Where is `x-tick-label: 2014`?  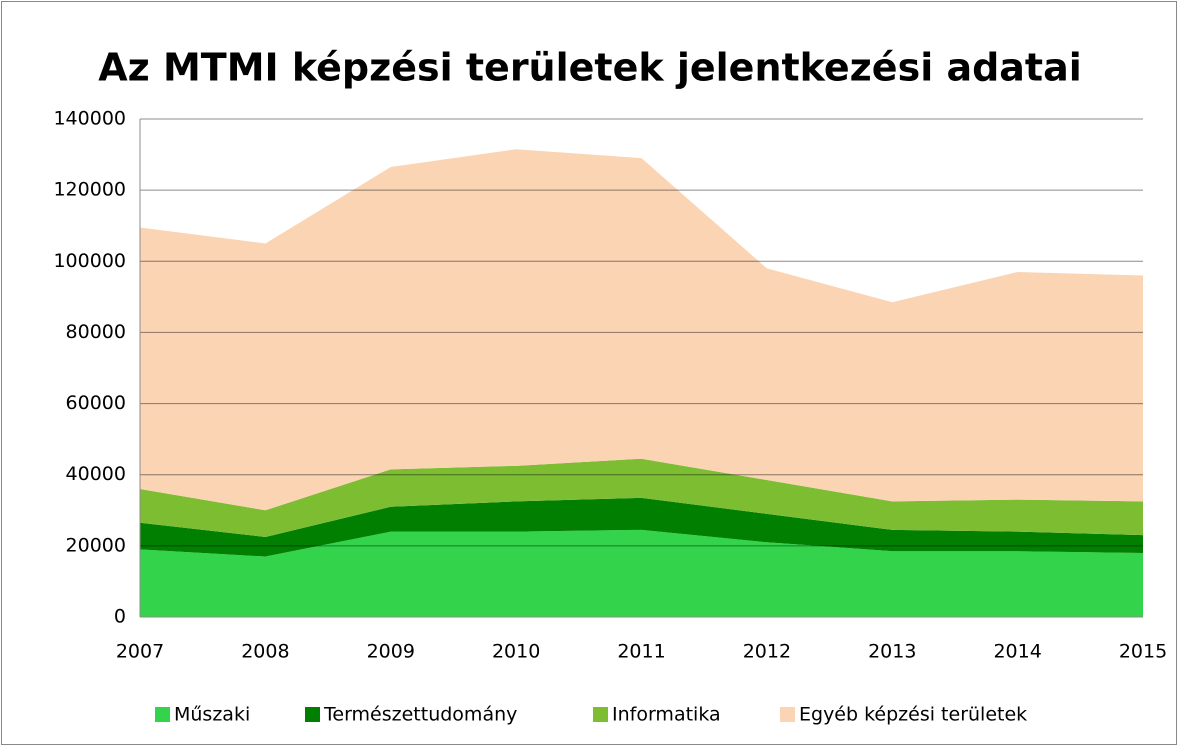 x-tick-label: 2014 is located at coordinates (1017, 652).